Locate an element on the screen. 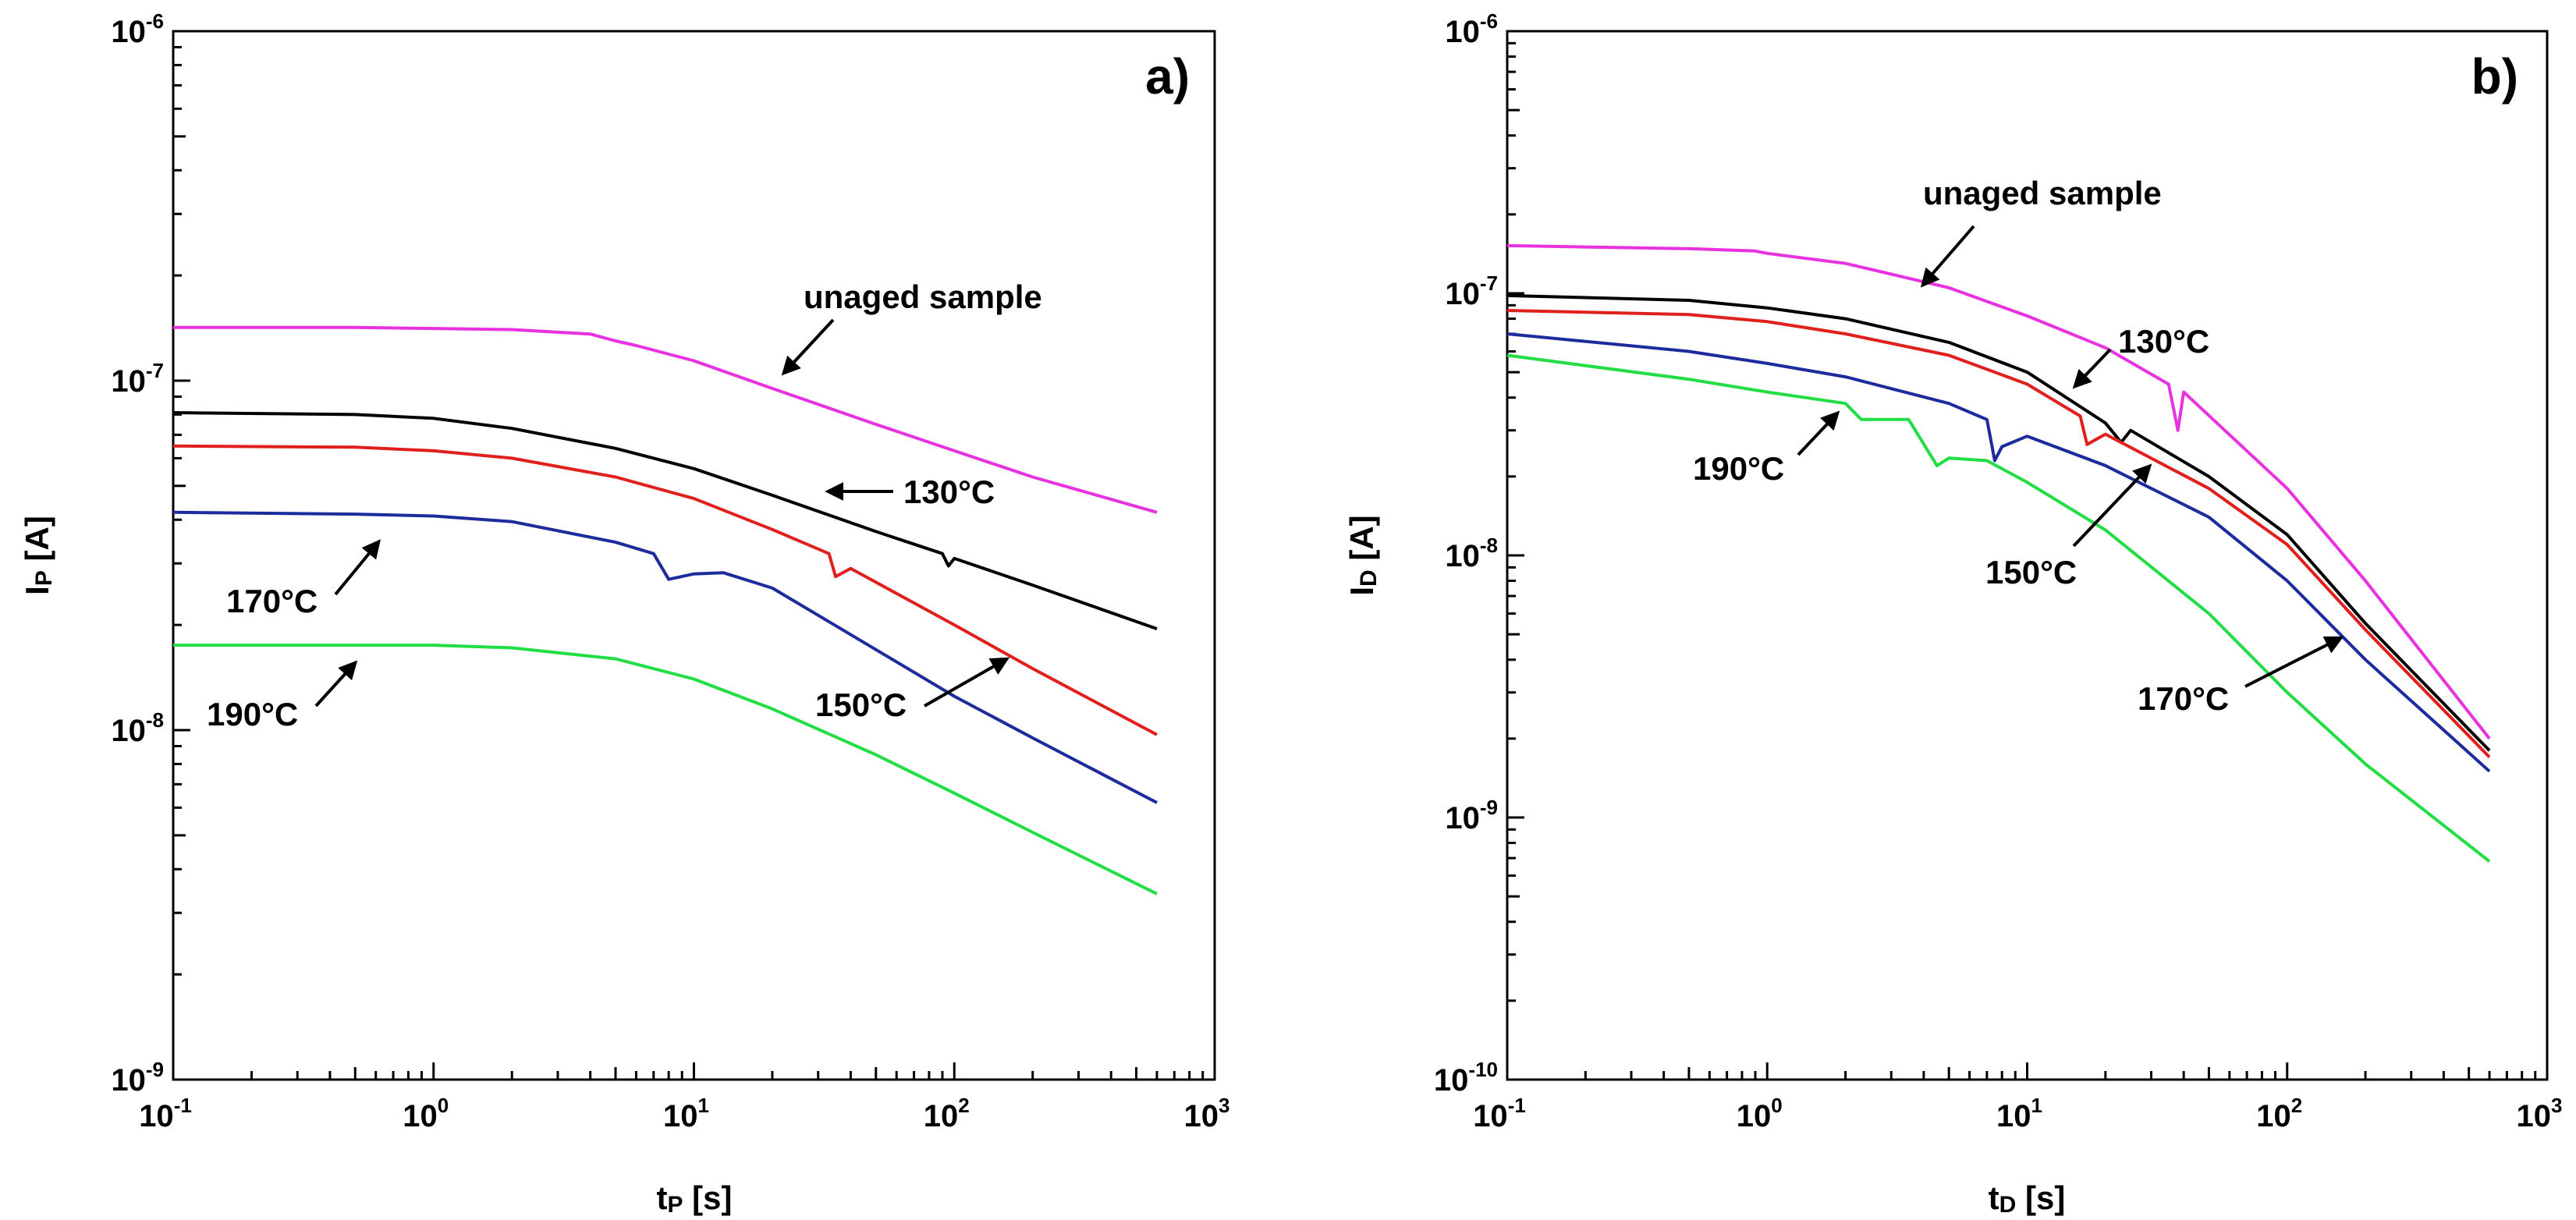  y-axis-title: ID [A] is located at coordinates (1362, 555).